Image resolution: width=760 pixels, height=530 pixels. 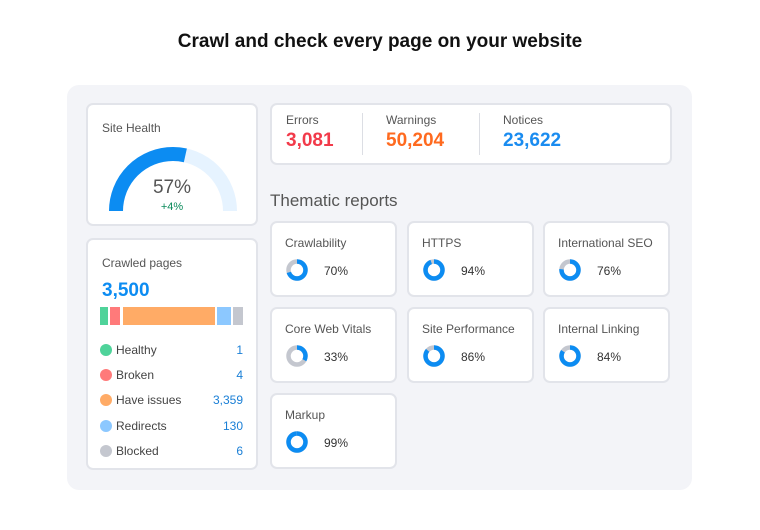 What do you see at coordinates (136, 349) in the screenshot?
I see `legend-label: Healthy` at bounding box center [136, 349].